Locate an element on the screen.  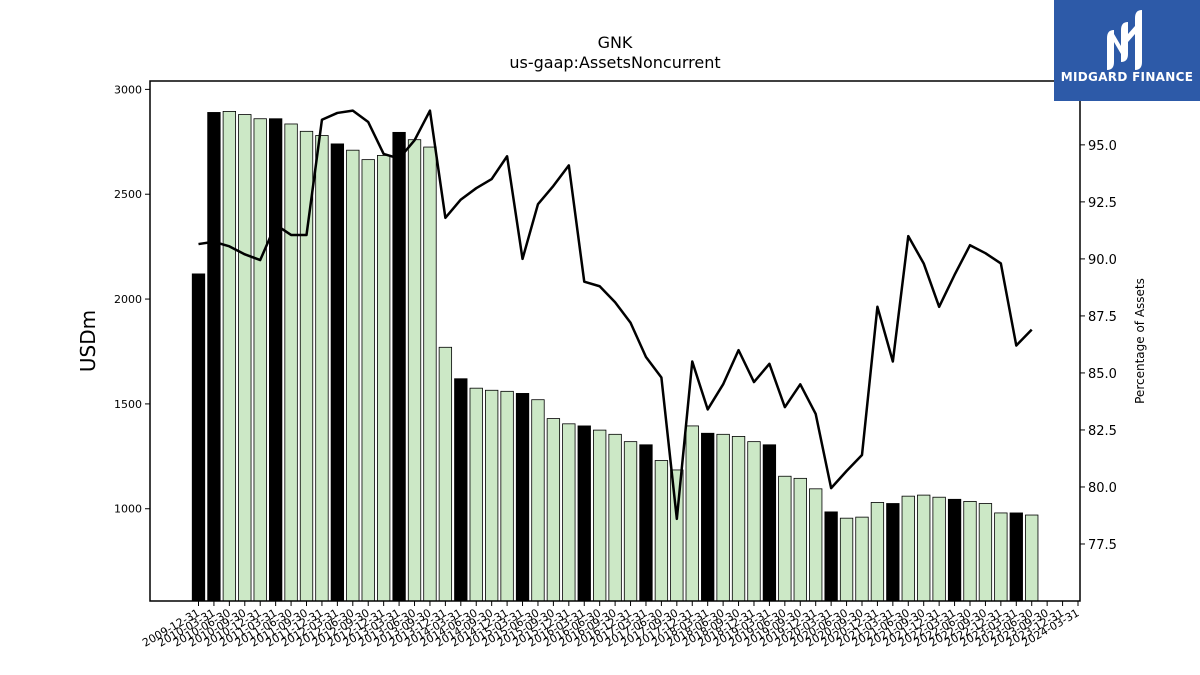
y-tick-label: 3000 is located at coordinates (128, 89).